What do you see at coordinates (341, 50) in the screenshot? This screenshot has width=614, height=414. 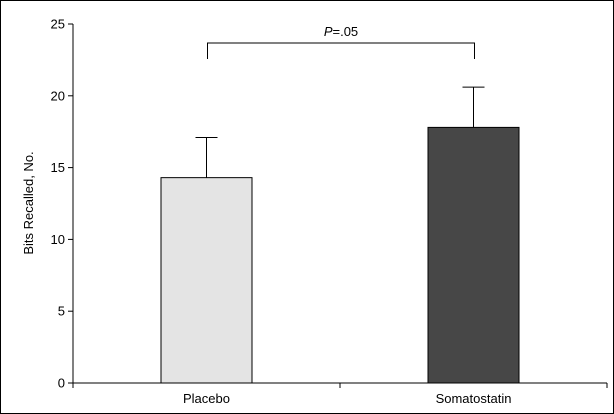 I see `significance-bracket` at bounding box center [341, 50].